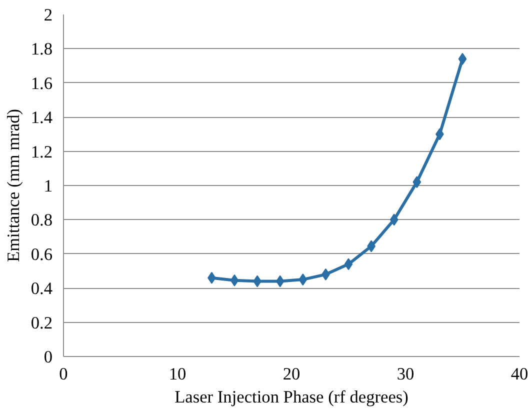  What do you see at coordinates (48, 357) in the screenshot?
I see `y-tick-label: 0` at bounding box center [48, 357].